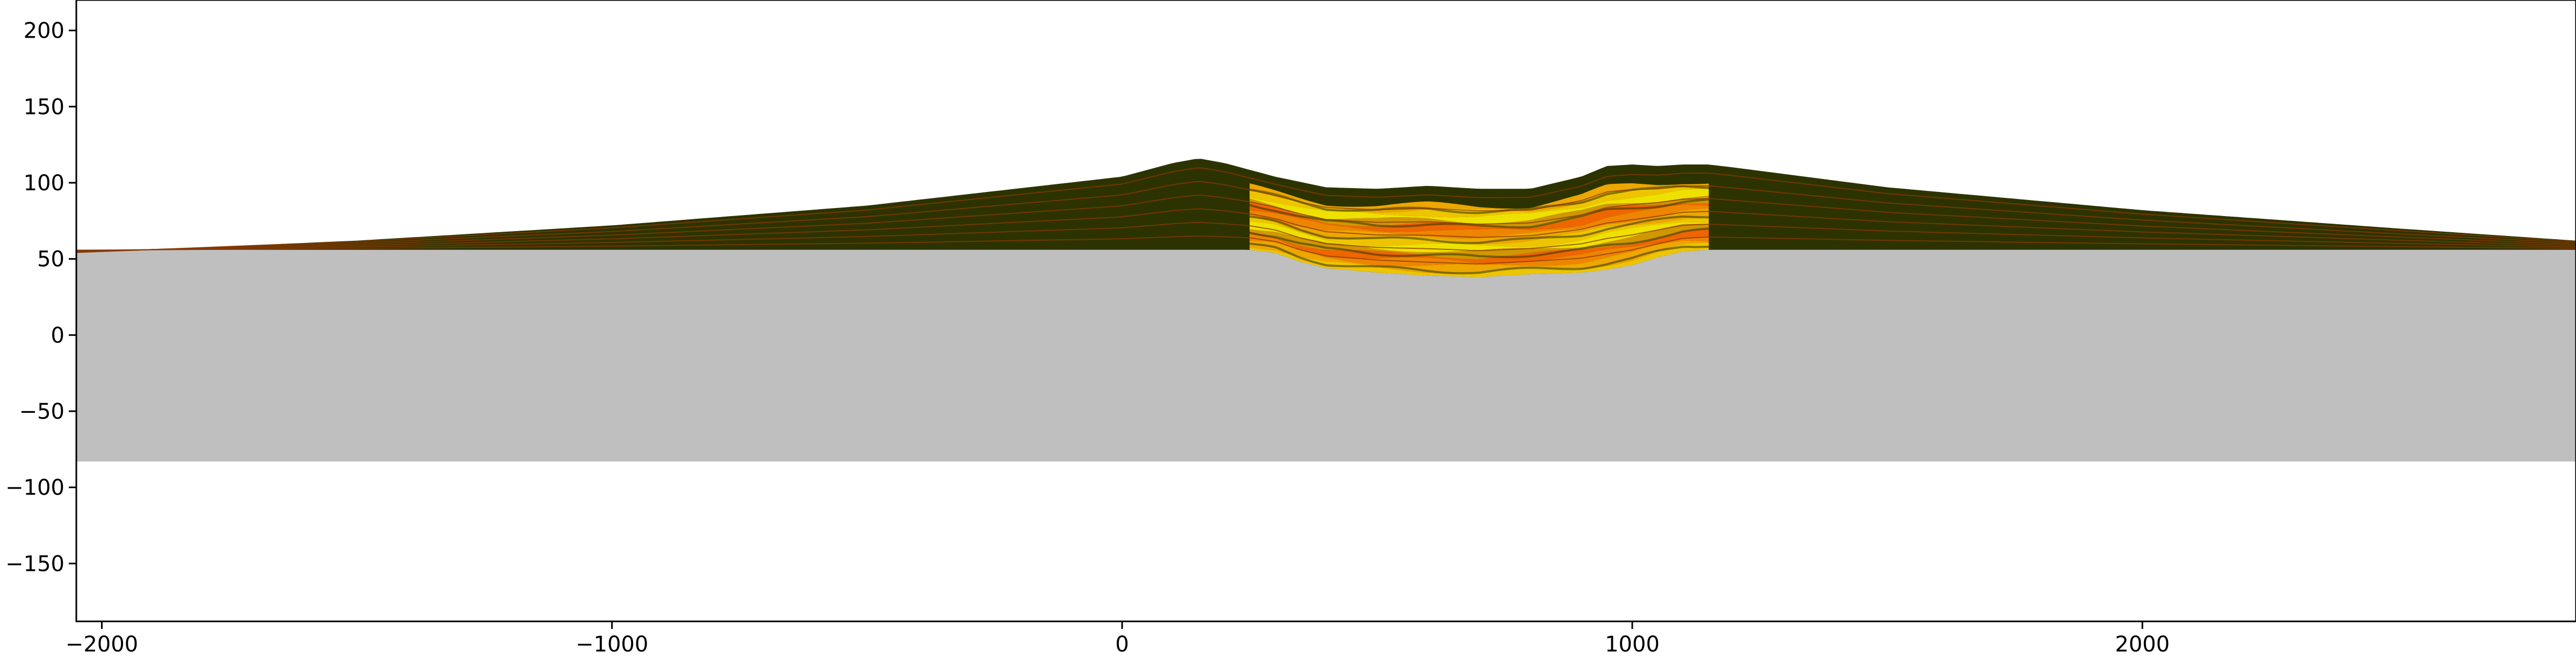 Image resolution: width=2576 pixels, height=659 pixels. Describe the element at coordinates (102, 644) in the screenshot. I see `x-tick-label: −2000` at that location.